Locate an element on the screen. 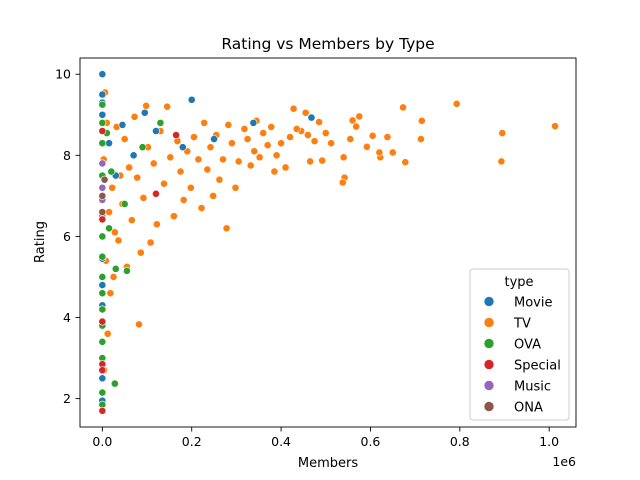  y-tick-label: 2 is located at coordinates (67, 398).